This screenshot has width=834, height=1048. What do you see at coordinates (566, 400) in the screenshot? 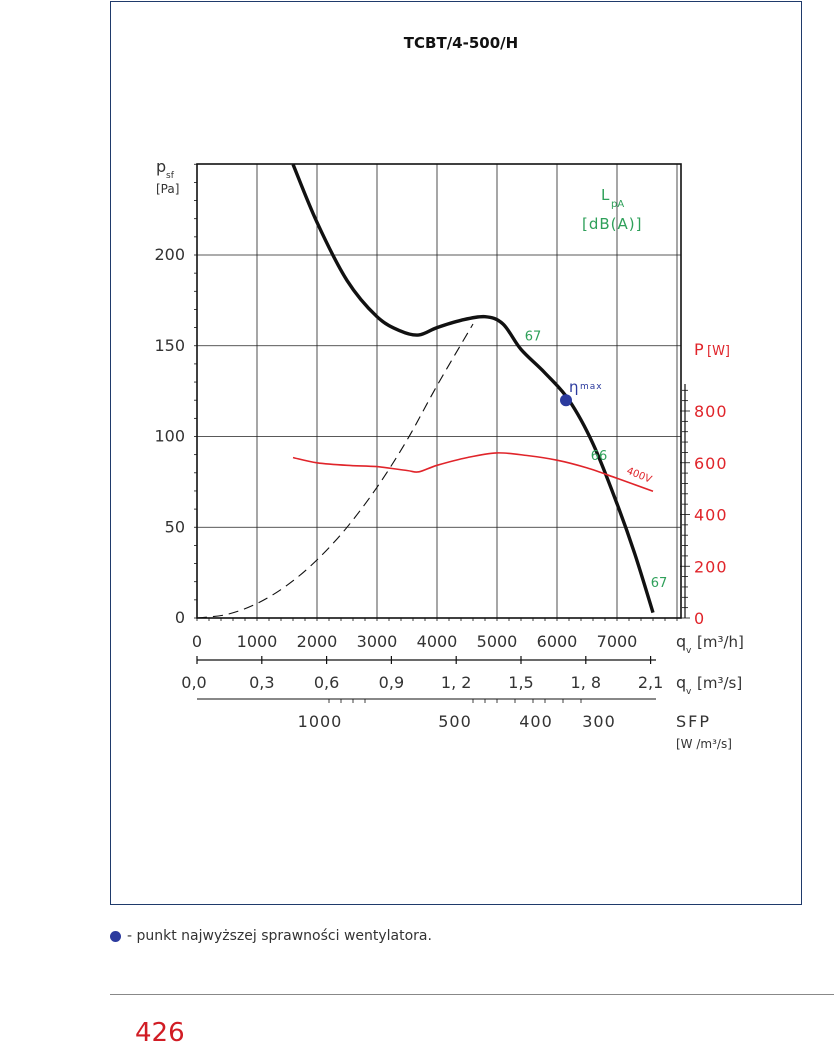
I see `eta-max-point` at bounding box center [566, 400].